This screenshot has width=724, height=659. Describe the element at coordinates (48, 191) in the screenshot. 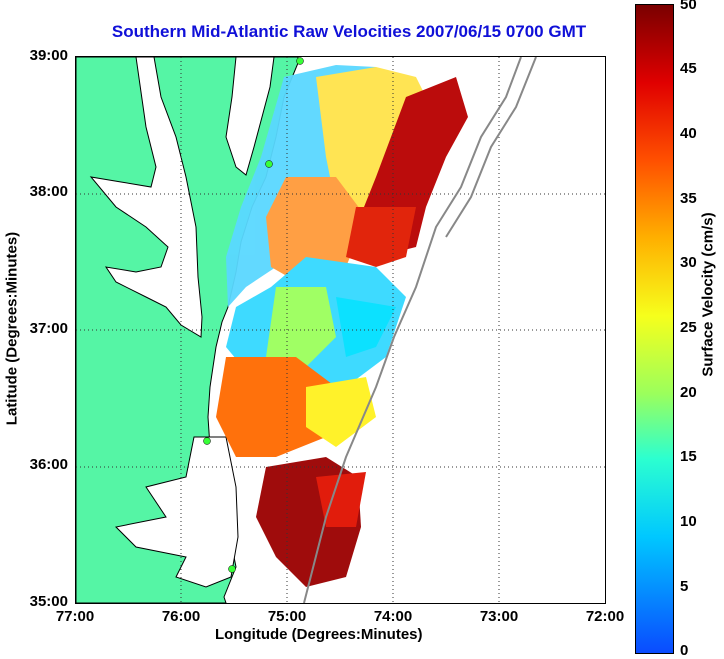

I see `y-tick-38: 38:00` at that location.